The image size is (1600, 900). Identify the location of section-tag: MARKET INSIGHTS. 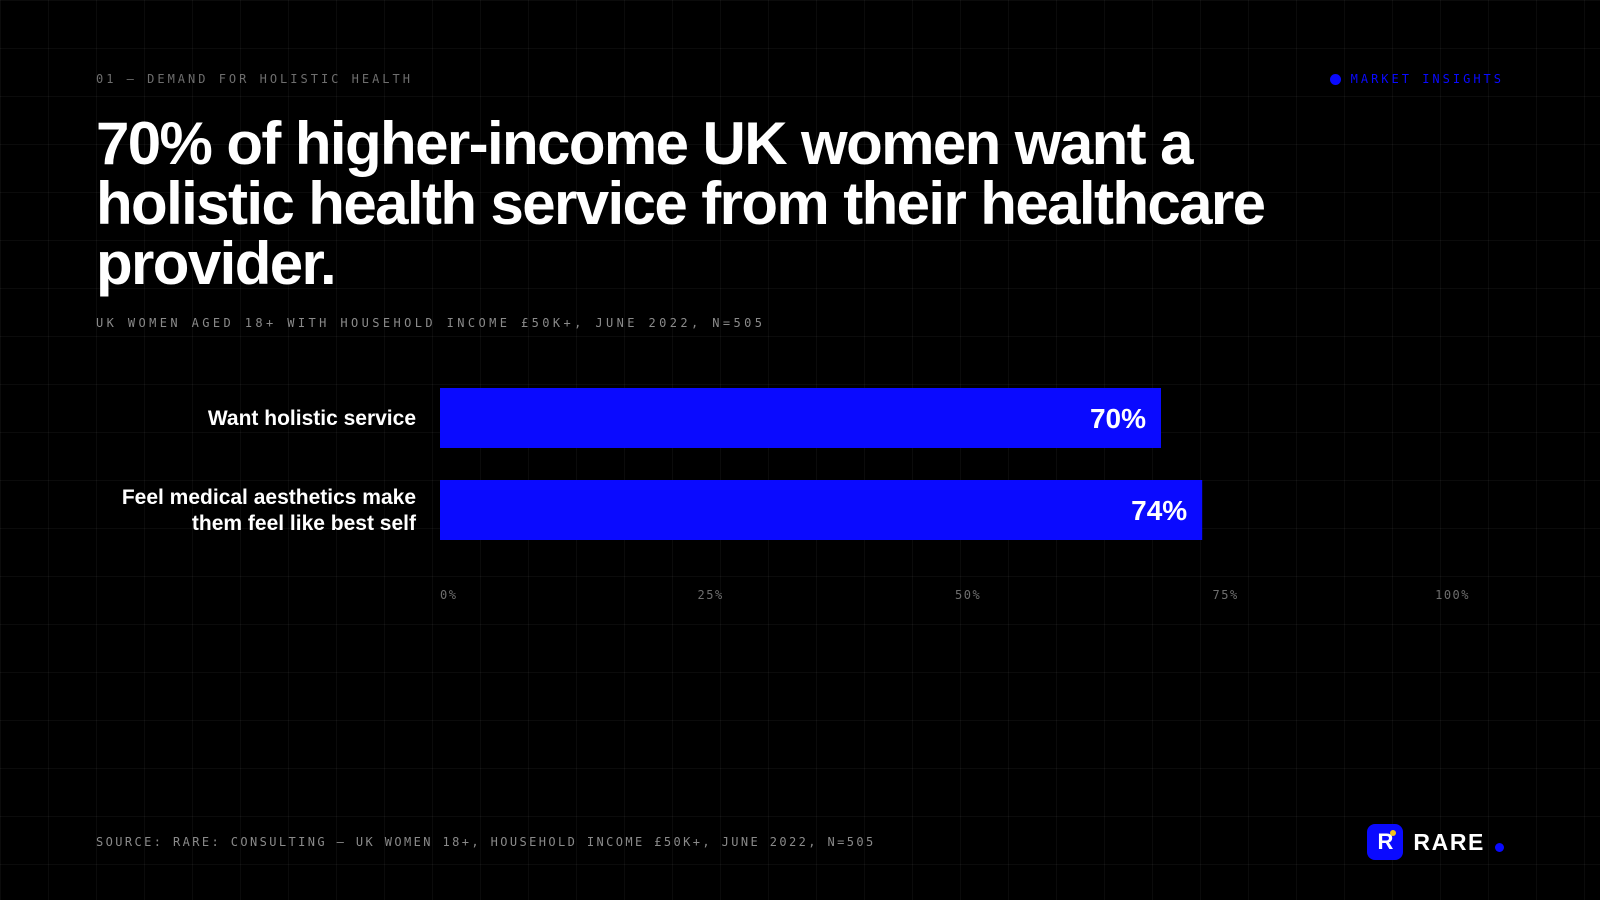
(1416, 79).